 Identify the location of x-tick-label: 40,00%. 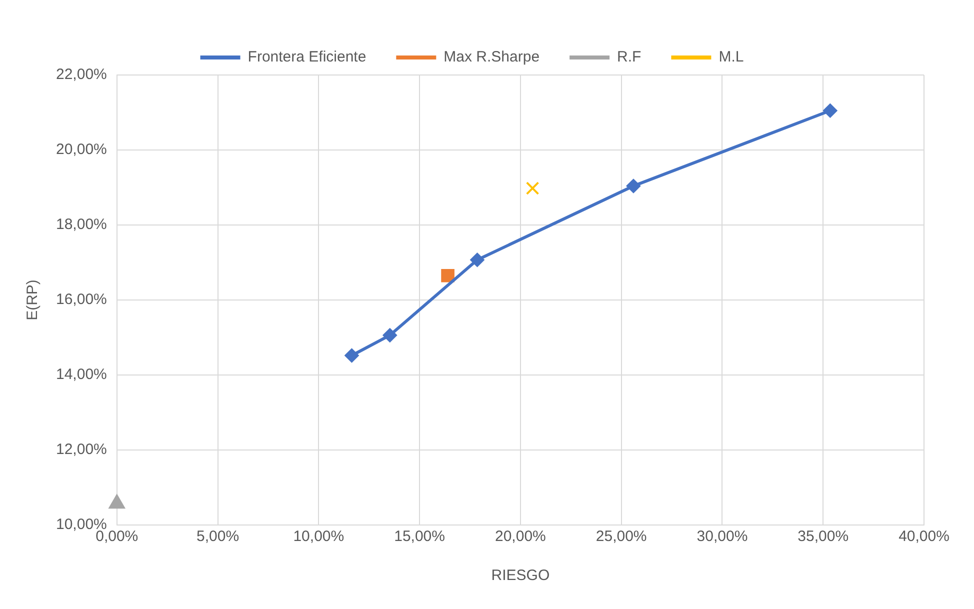
(924, 537).